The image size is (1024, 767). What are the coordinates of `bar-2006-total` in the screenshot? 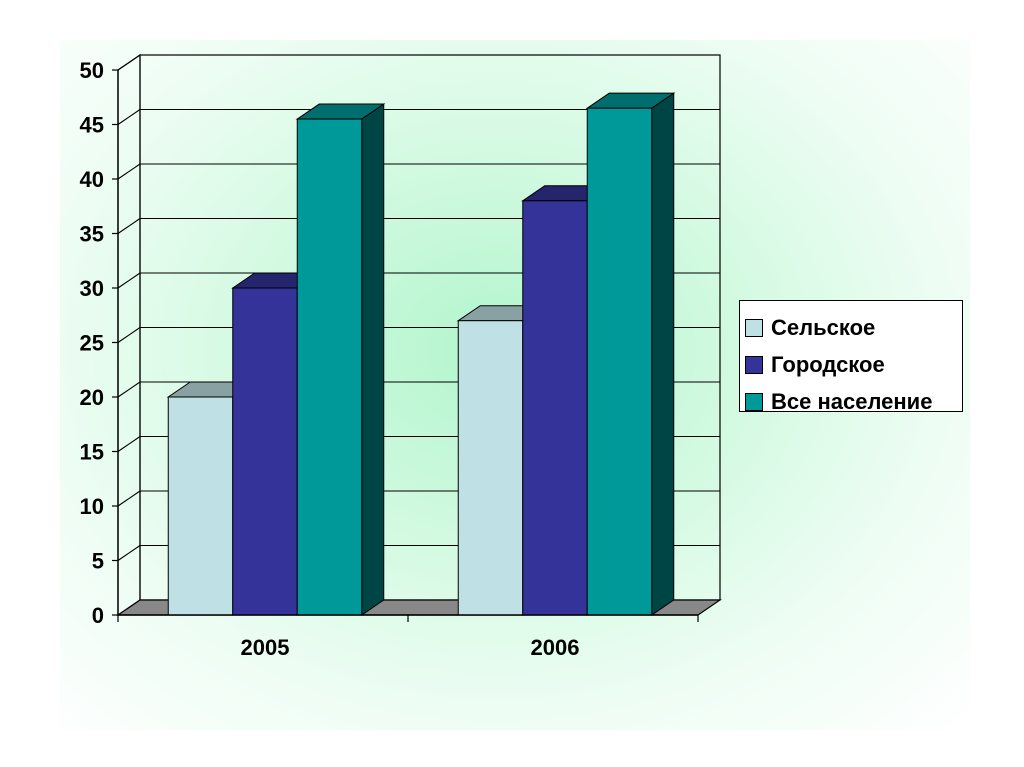 It's located at (630, 354).